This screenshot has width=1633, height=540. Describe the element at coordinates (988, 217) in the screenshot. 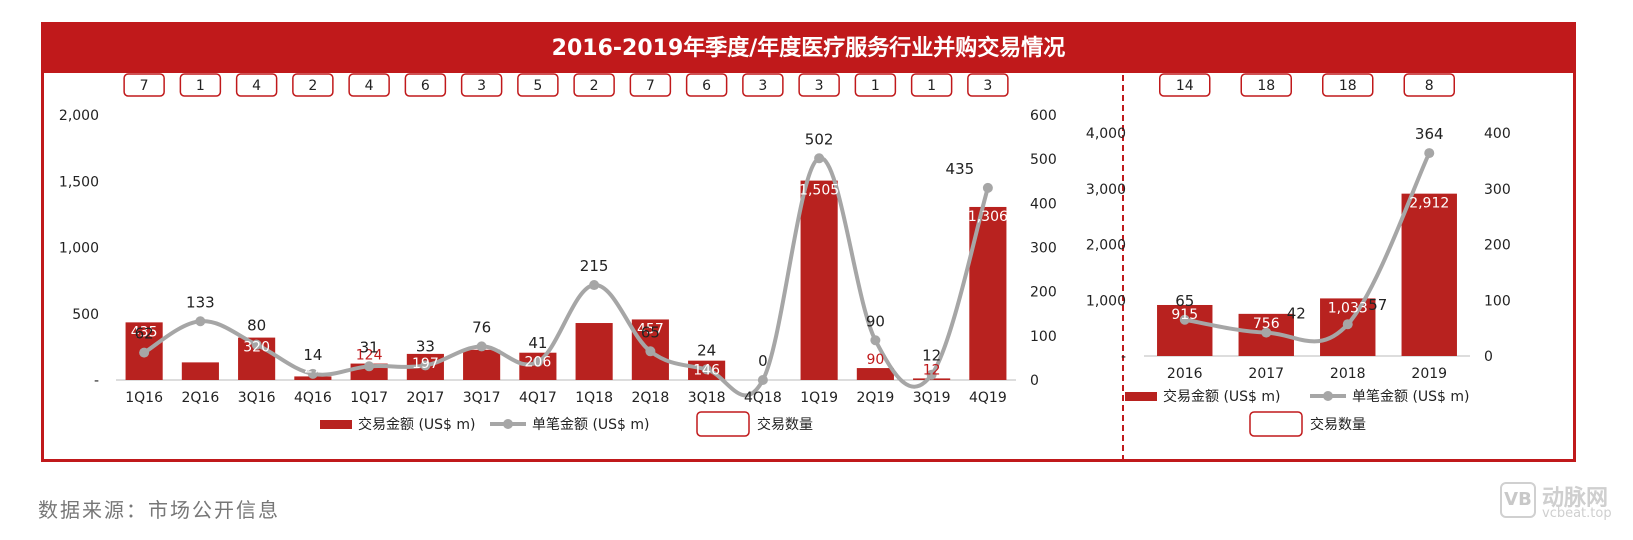

I see `bar-value-label: 1,306` at that location.